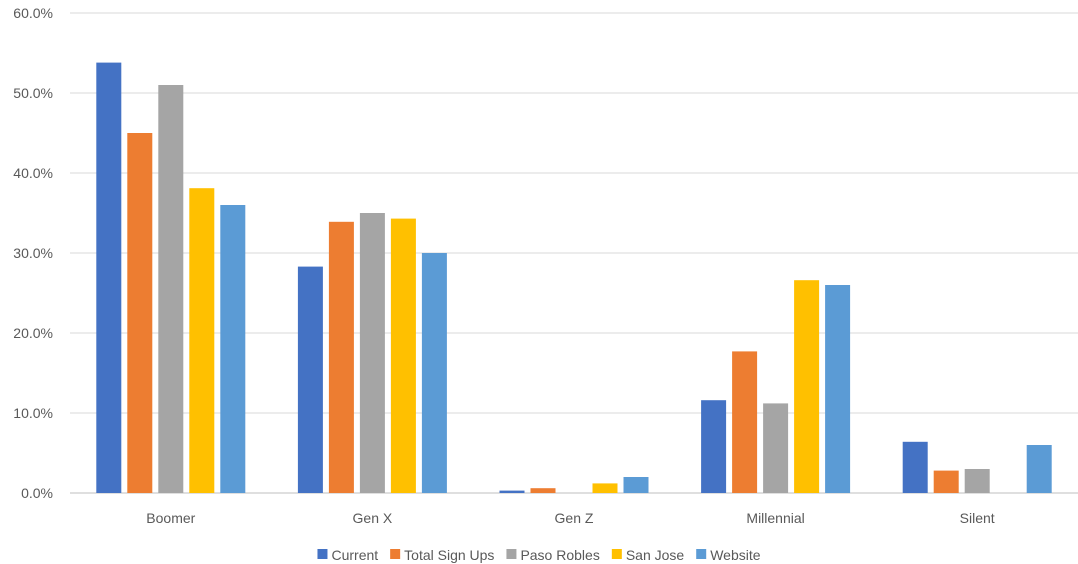  I want to click on bar-san-jose-millennial, so click(807, 386).